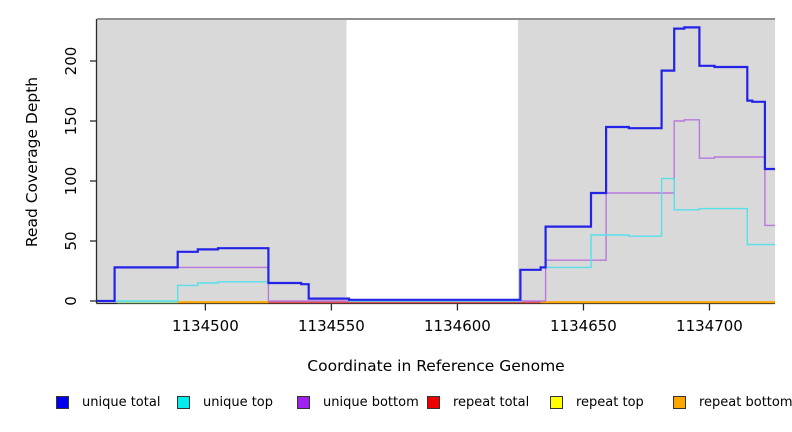  Describe the element at coordinates (610, 402) in the screenshot. I see `legend-label-repeat-top: repeat top` at that location.